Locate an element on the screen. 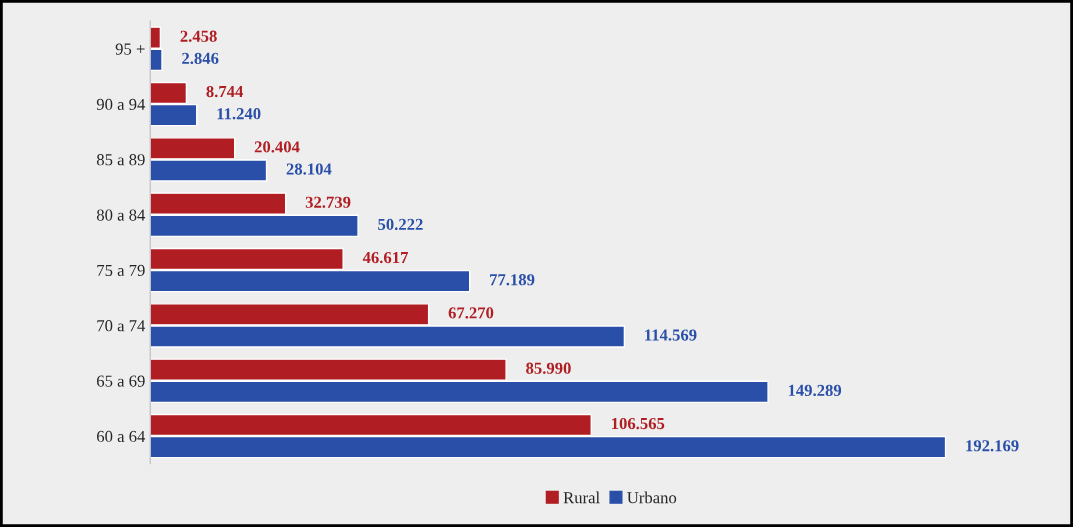 Image resolution: width=1073 pixels, height=527 pixels. data-label: 67.270 is located at coordinates (471, 313).